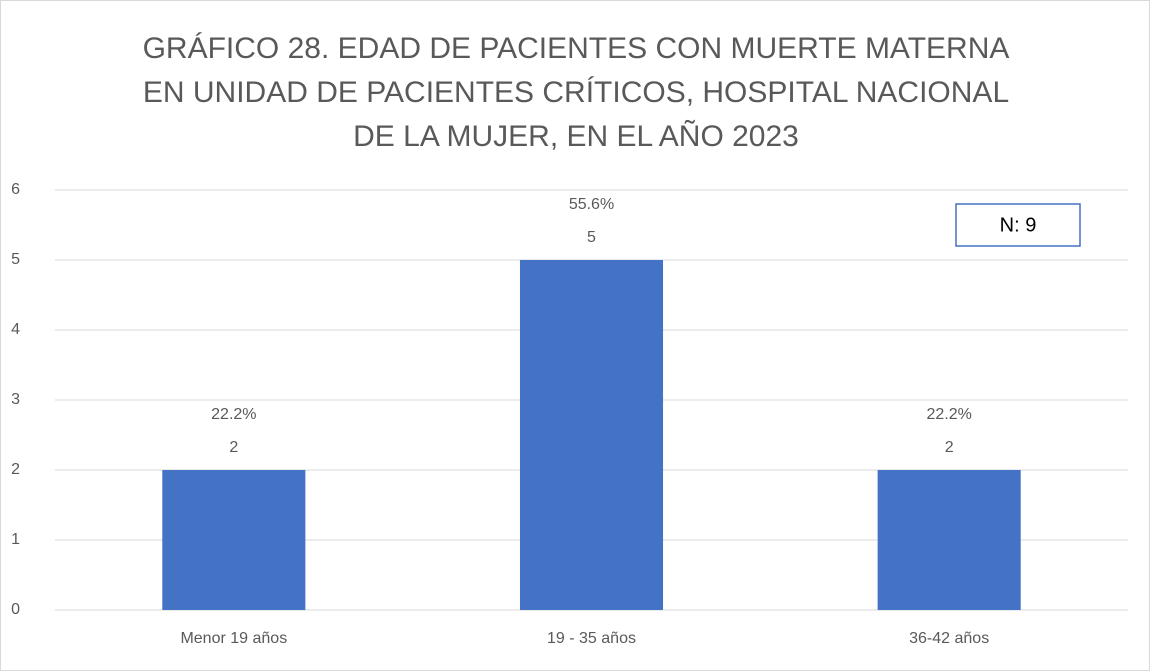 This screenshot has height=671, width=1150. Describe the element at coordinates (15, 259) in the screenshot. I see `y-tick-label: 5` at that location.